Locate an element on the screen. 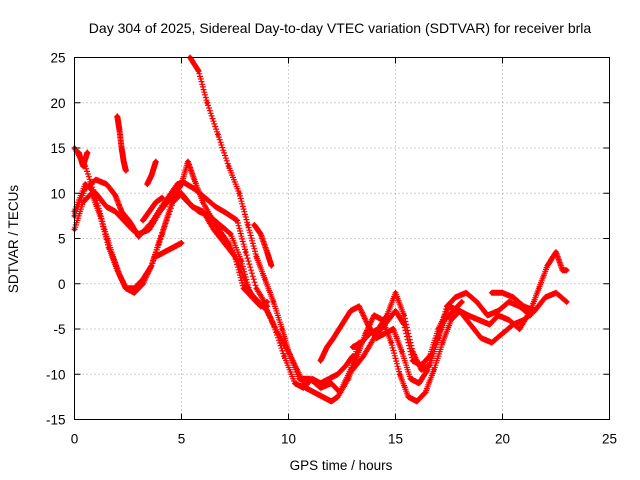 The image size is (640, 480). y-axis-label: SDTVAR / TECUs is located at coordinates (13, 239).